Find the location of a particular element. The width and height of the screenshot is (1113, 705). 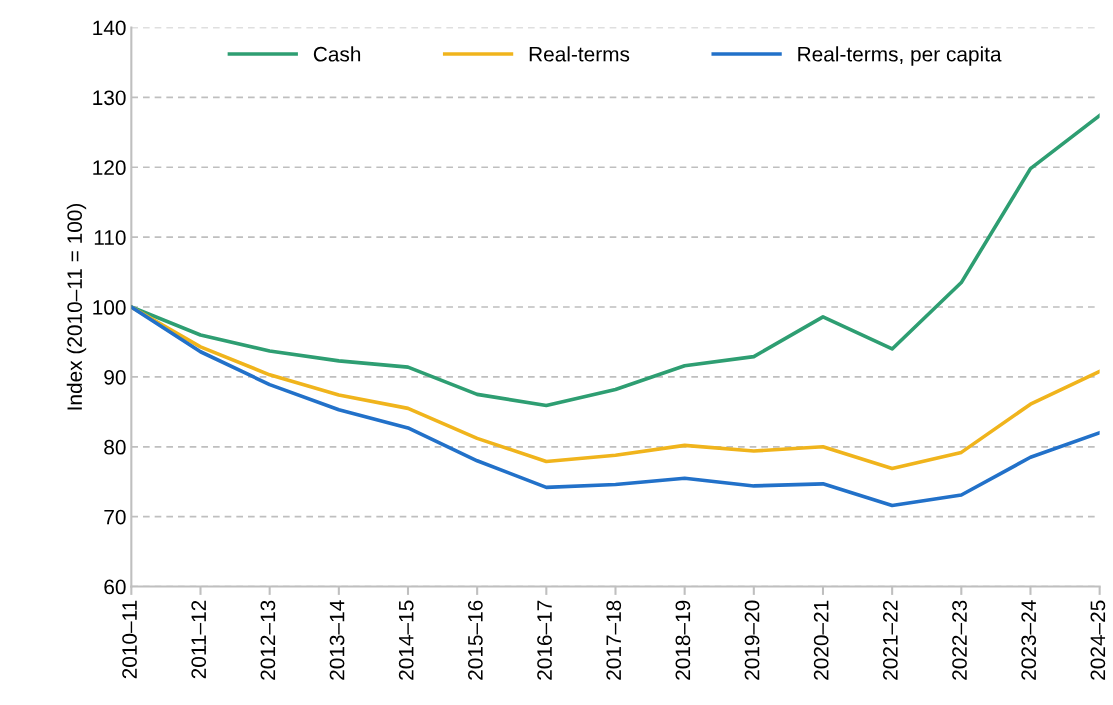

x-tick-label: 2021–22 is located at coordinates (890, 640).